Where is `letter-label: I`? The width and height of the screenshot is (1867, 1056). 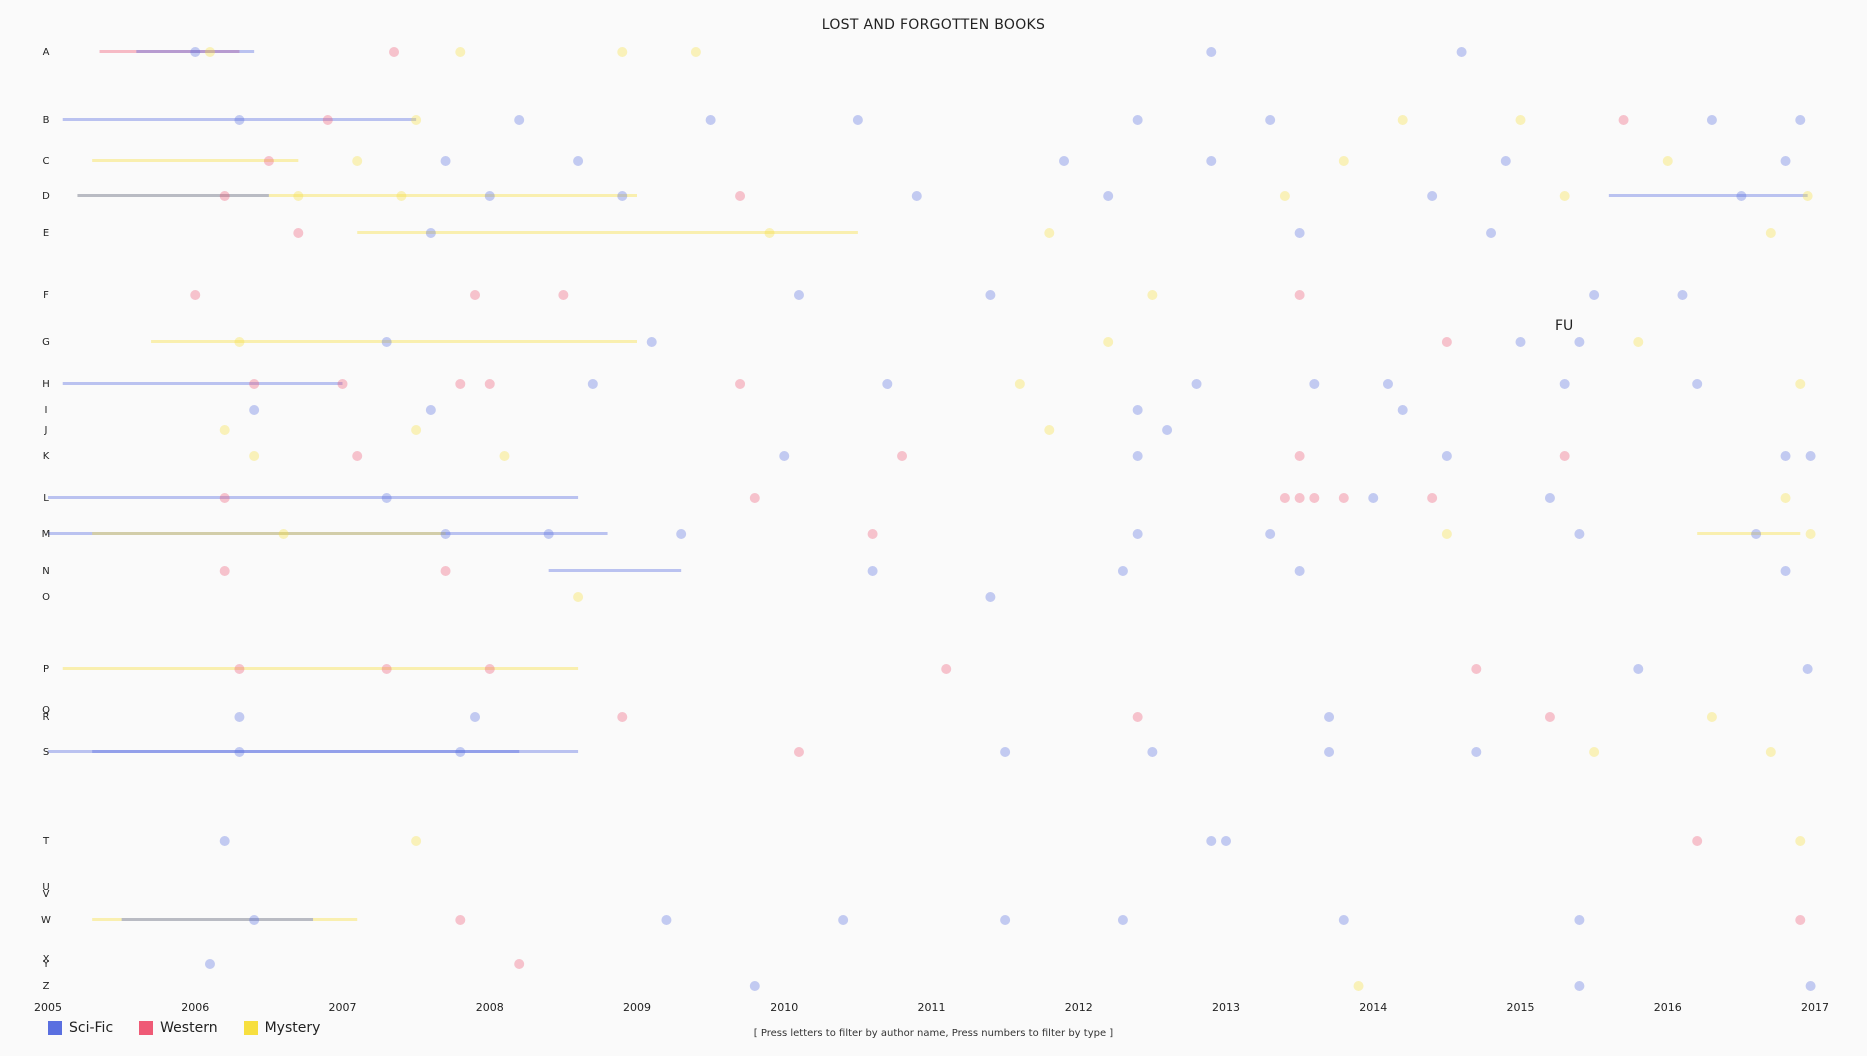 letter-label: I is located at coordinates (46, 410).